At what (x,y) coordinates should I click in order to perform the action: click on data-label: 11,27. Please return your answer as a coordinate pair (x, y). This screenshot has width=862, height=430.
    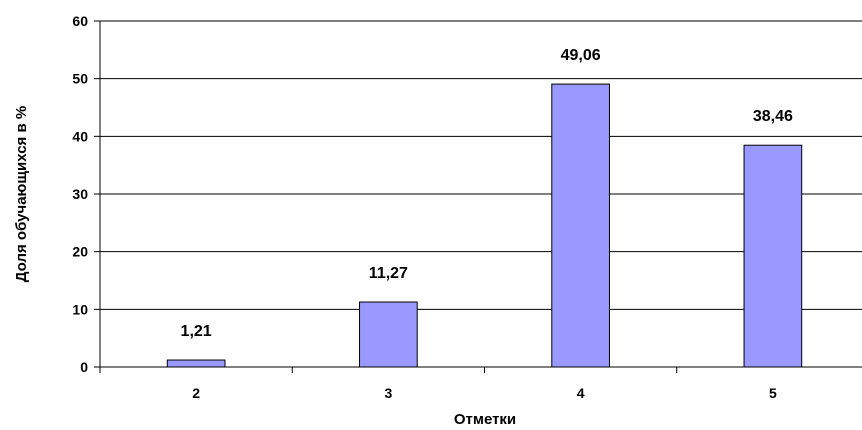
    Looking at the image, I should click on (388, 273).